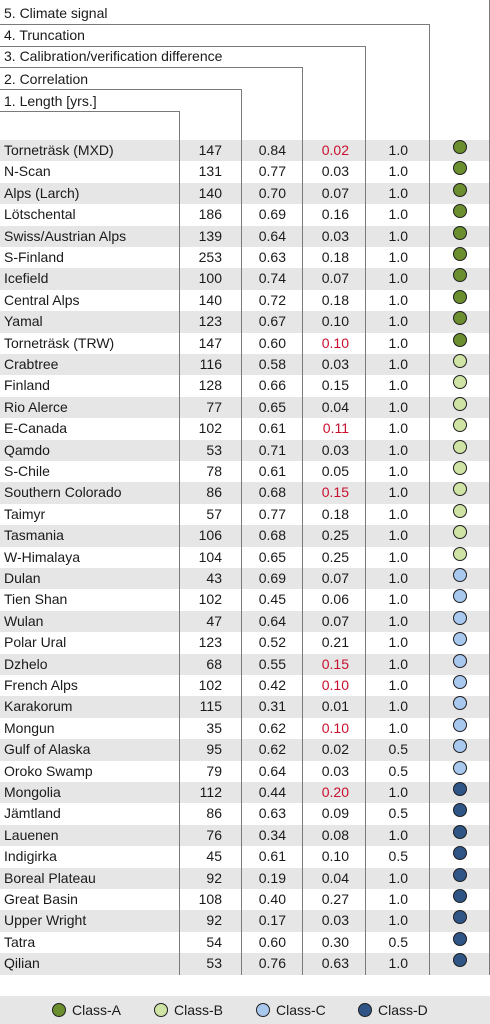 The height and width of the screenshot is (1024, 490). Describe the element at coordinates (245, 686) in the screenshot. I see `table-row: French Alps 102 0.42 0.10 1.0` at that location.